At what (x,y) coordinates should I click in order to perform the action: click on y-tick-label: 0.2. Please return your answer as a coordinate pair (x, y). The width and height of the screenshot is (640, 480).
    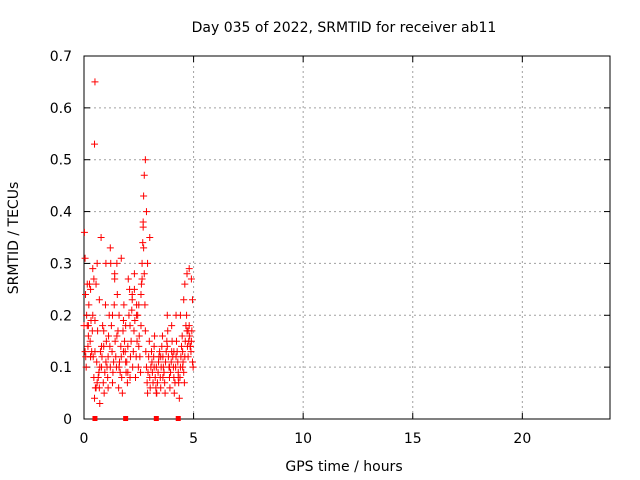
    Looking at the image, I should click on (61, 316).